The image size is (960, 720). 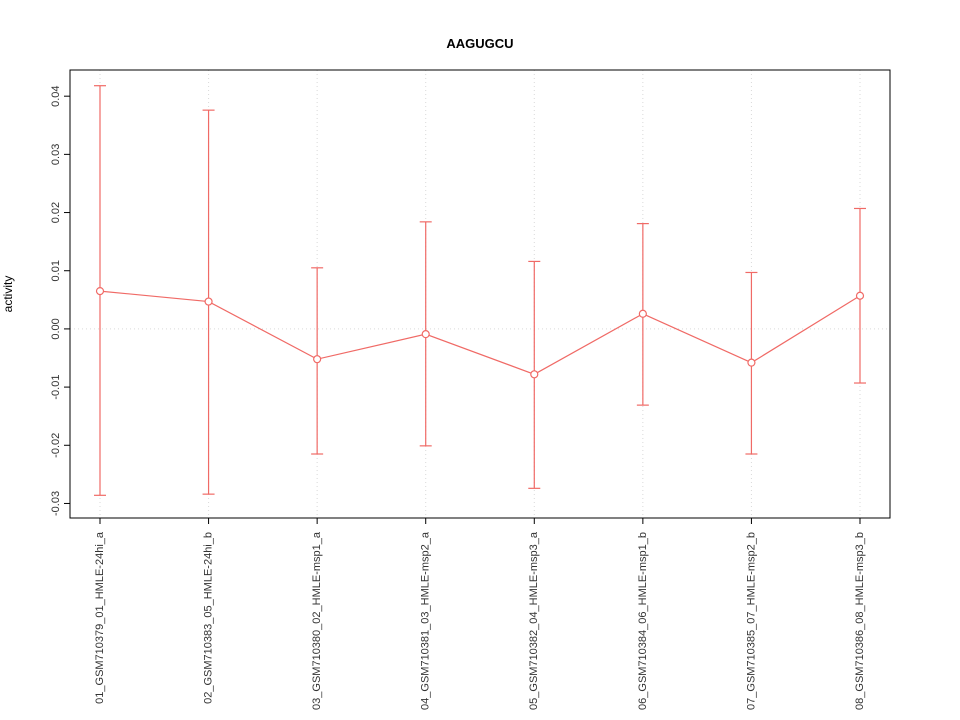 What do you see at coordinates (56, 270) in the screenshot?
I see `svg-text: 0.01` at bounding box center [56, 270].